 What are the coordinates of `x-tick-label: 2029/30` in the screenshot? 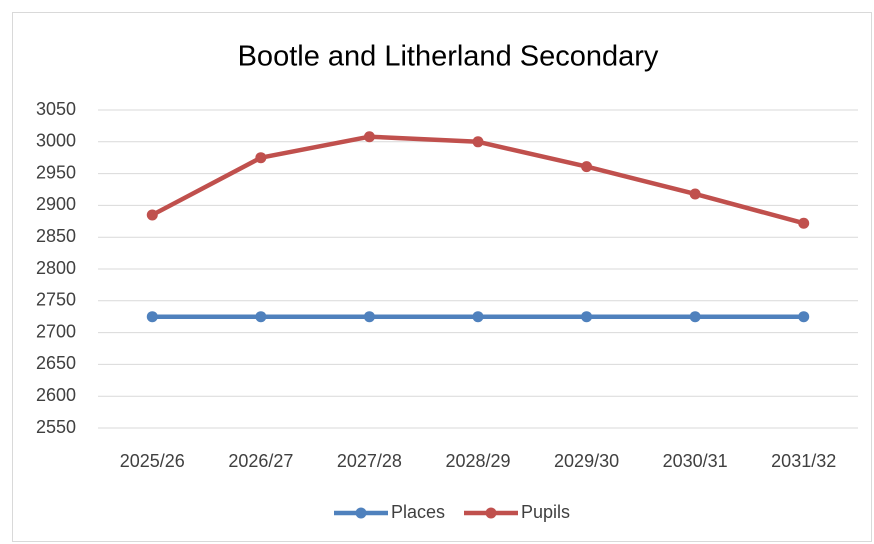 It's located at (586, 461).